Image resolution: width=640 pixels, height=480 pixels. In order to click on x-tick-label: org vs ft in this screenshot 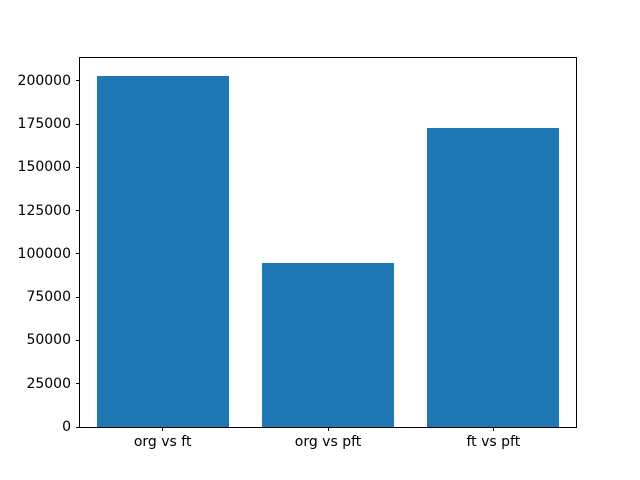, I will do `click(162, 442)`.